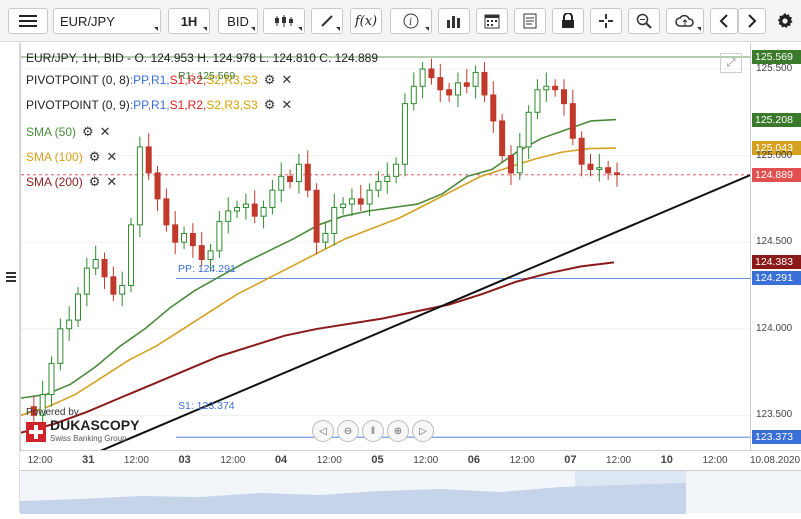  What do you see at coordinates (776, 278) in the screenshot?
I see `price-label: 124.291` at bounding box center [776, 278].